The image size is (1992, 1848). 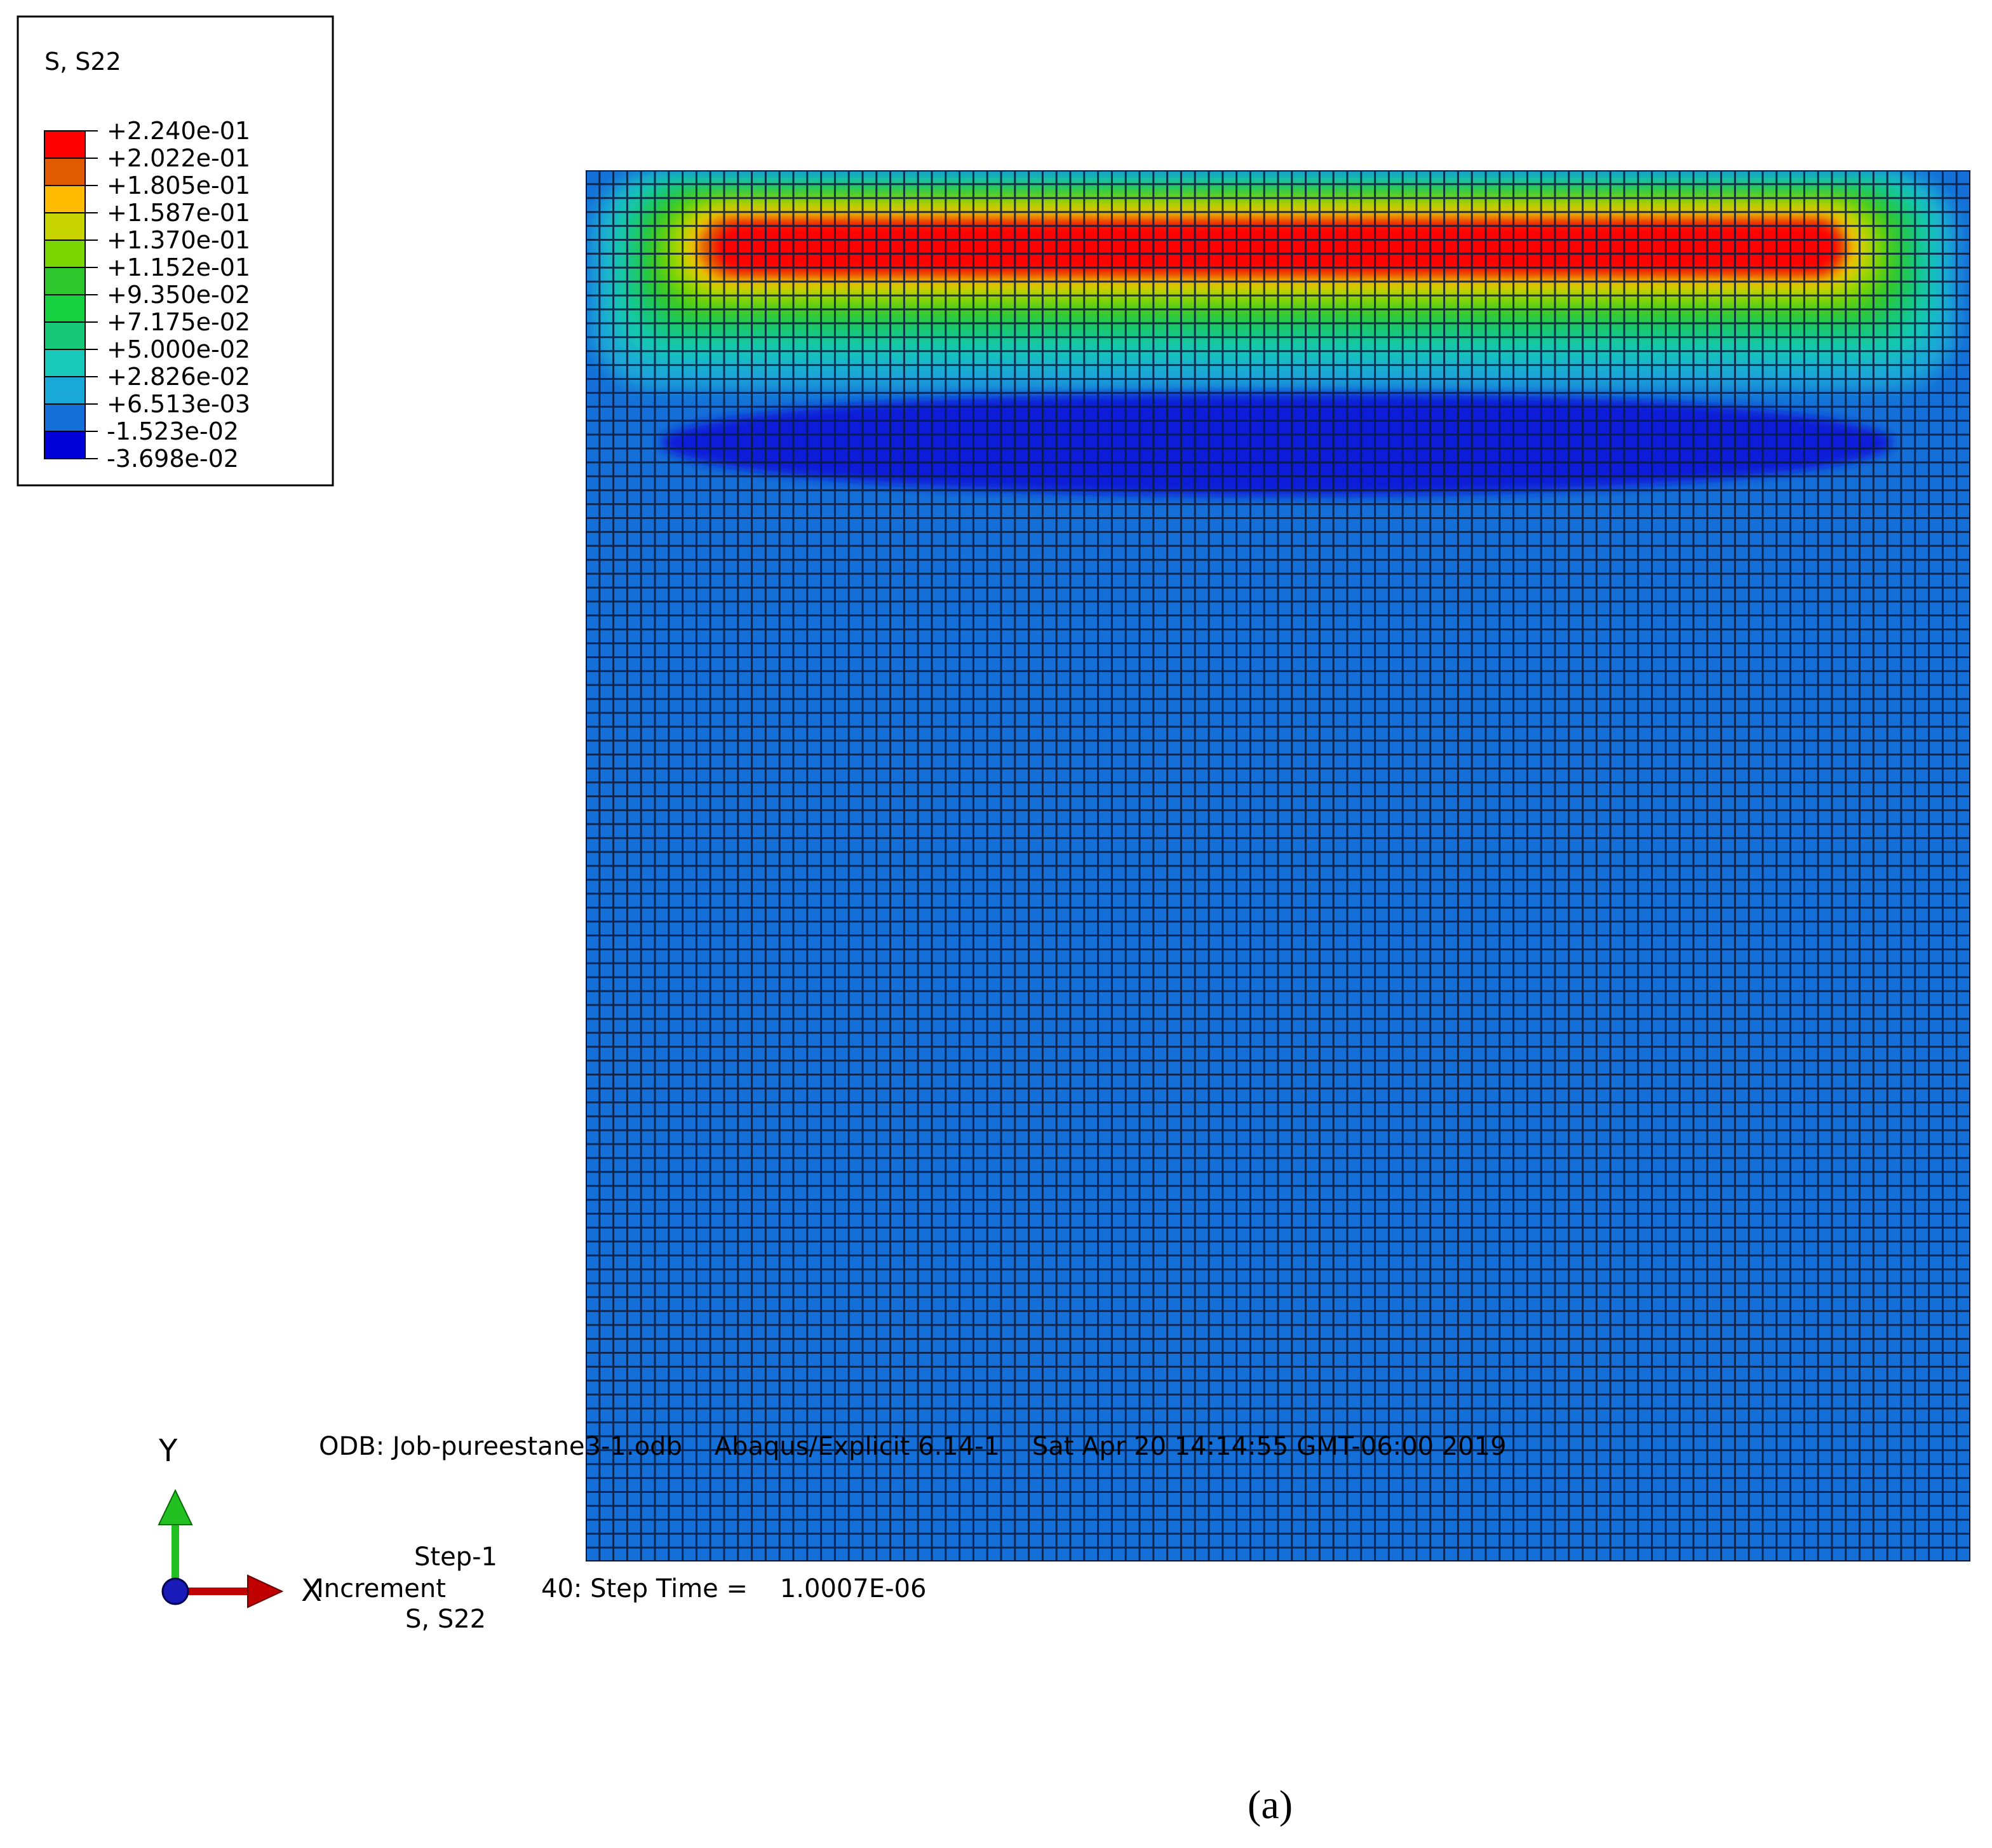 What do you see at coordinates (240, 1521) in the screenshot?
I see `coordinate-triad: Y X` at bounding box center [240, 1521].